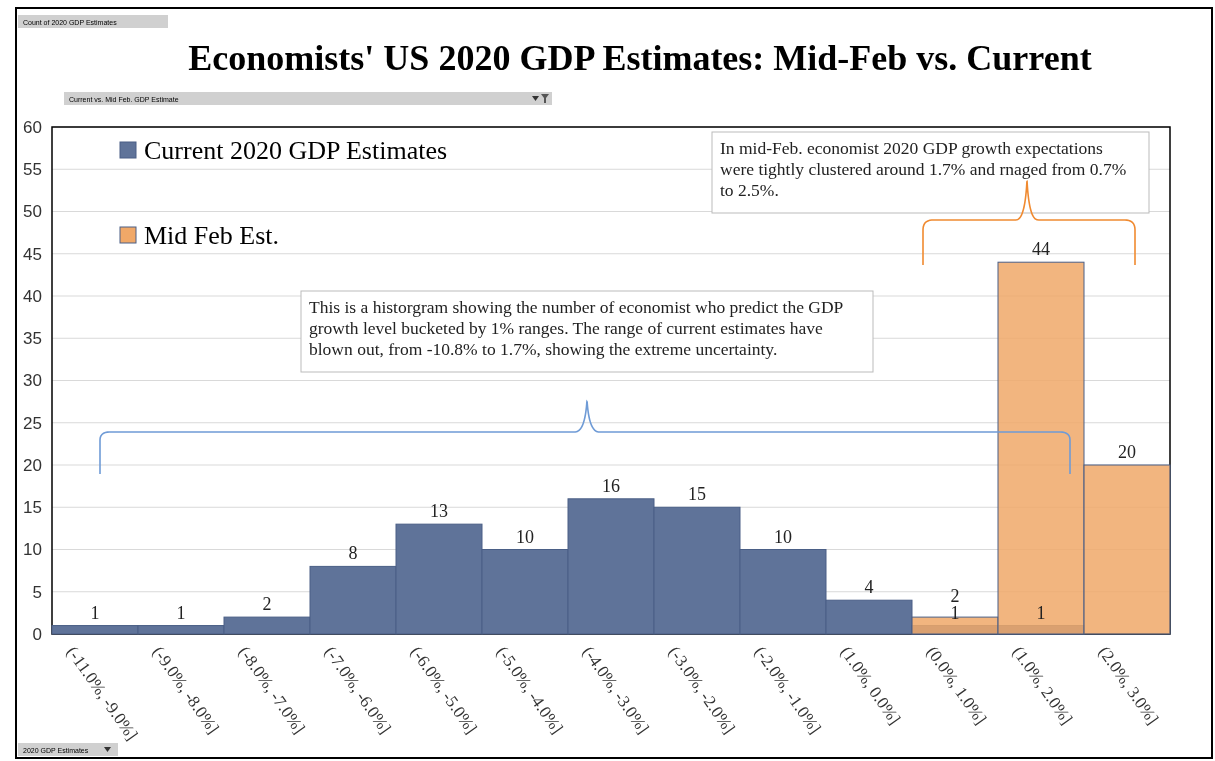  Describe the element at coordinates (869, 587) in the screenshot. I see `data-label: 4` at that location.